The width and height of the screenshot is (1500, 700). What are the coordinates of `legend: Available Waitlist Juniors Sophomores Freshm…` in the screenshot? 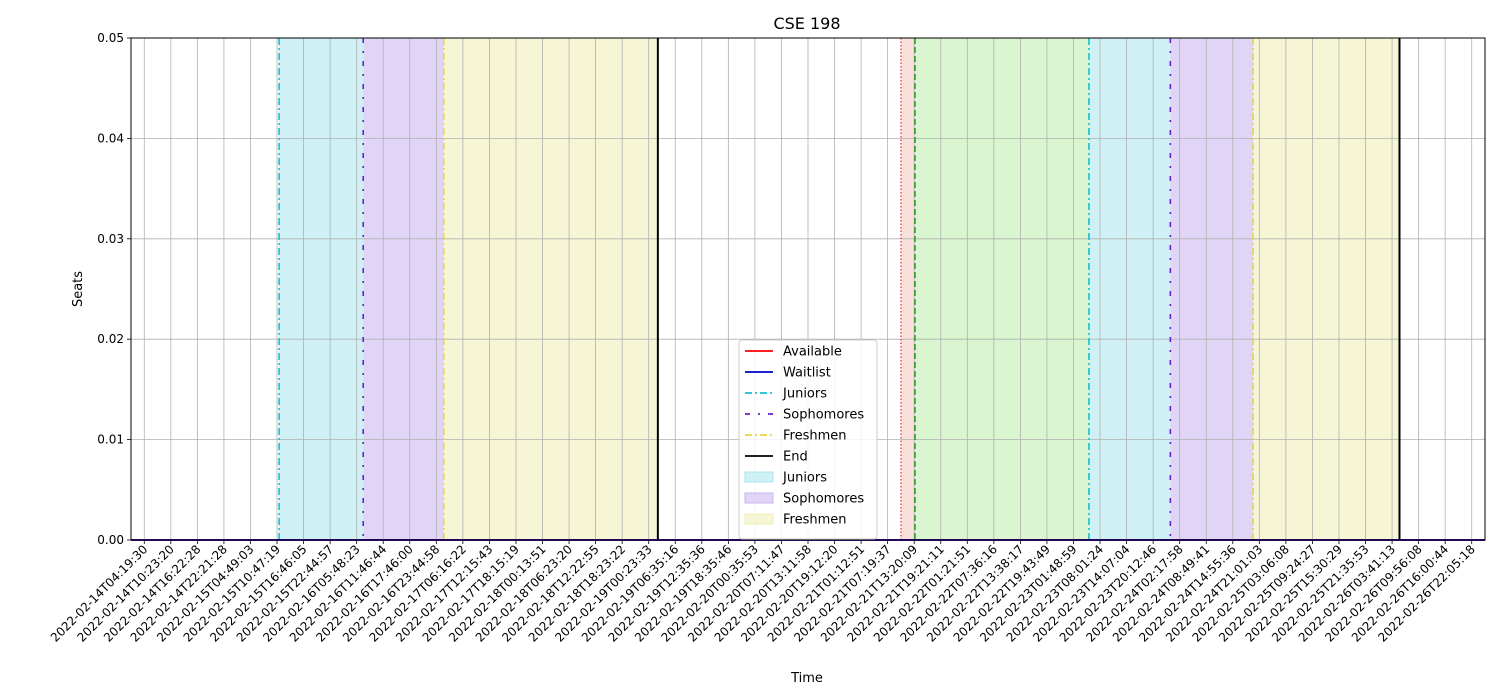 It's located at (808, 439).